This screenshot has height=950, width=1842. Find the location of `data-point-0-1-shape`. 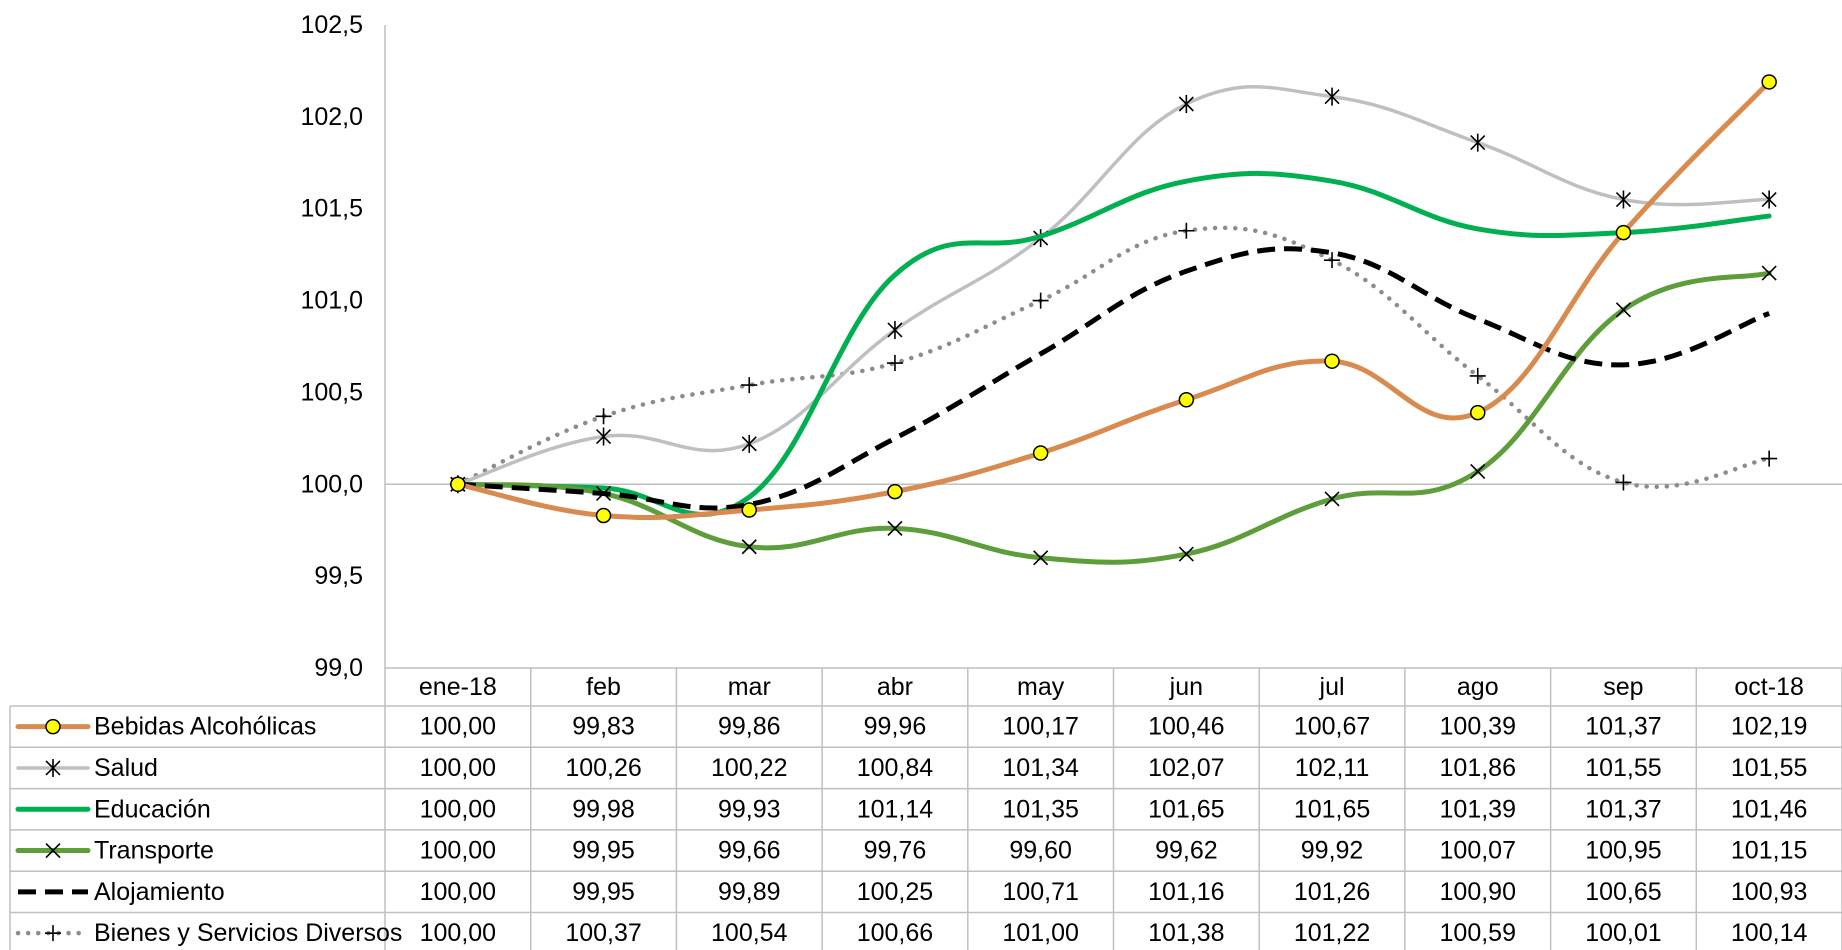

data-point-0-1-shape is located at coordinates (603, 515).